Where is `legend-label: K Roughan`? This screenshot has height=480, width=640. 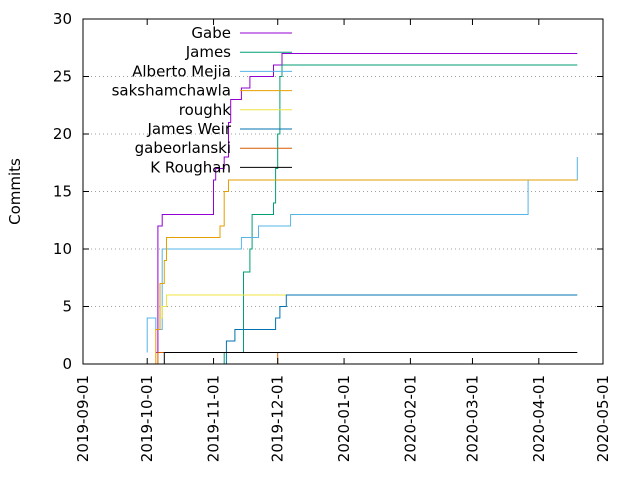 legend-label: K Roughan is located at coordinates (190, 167).